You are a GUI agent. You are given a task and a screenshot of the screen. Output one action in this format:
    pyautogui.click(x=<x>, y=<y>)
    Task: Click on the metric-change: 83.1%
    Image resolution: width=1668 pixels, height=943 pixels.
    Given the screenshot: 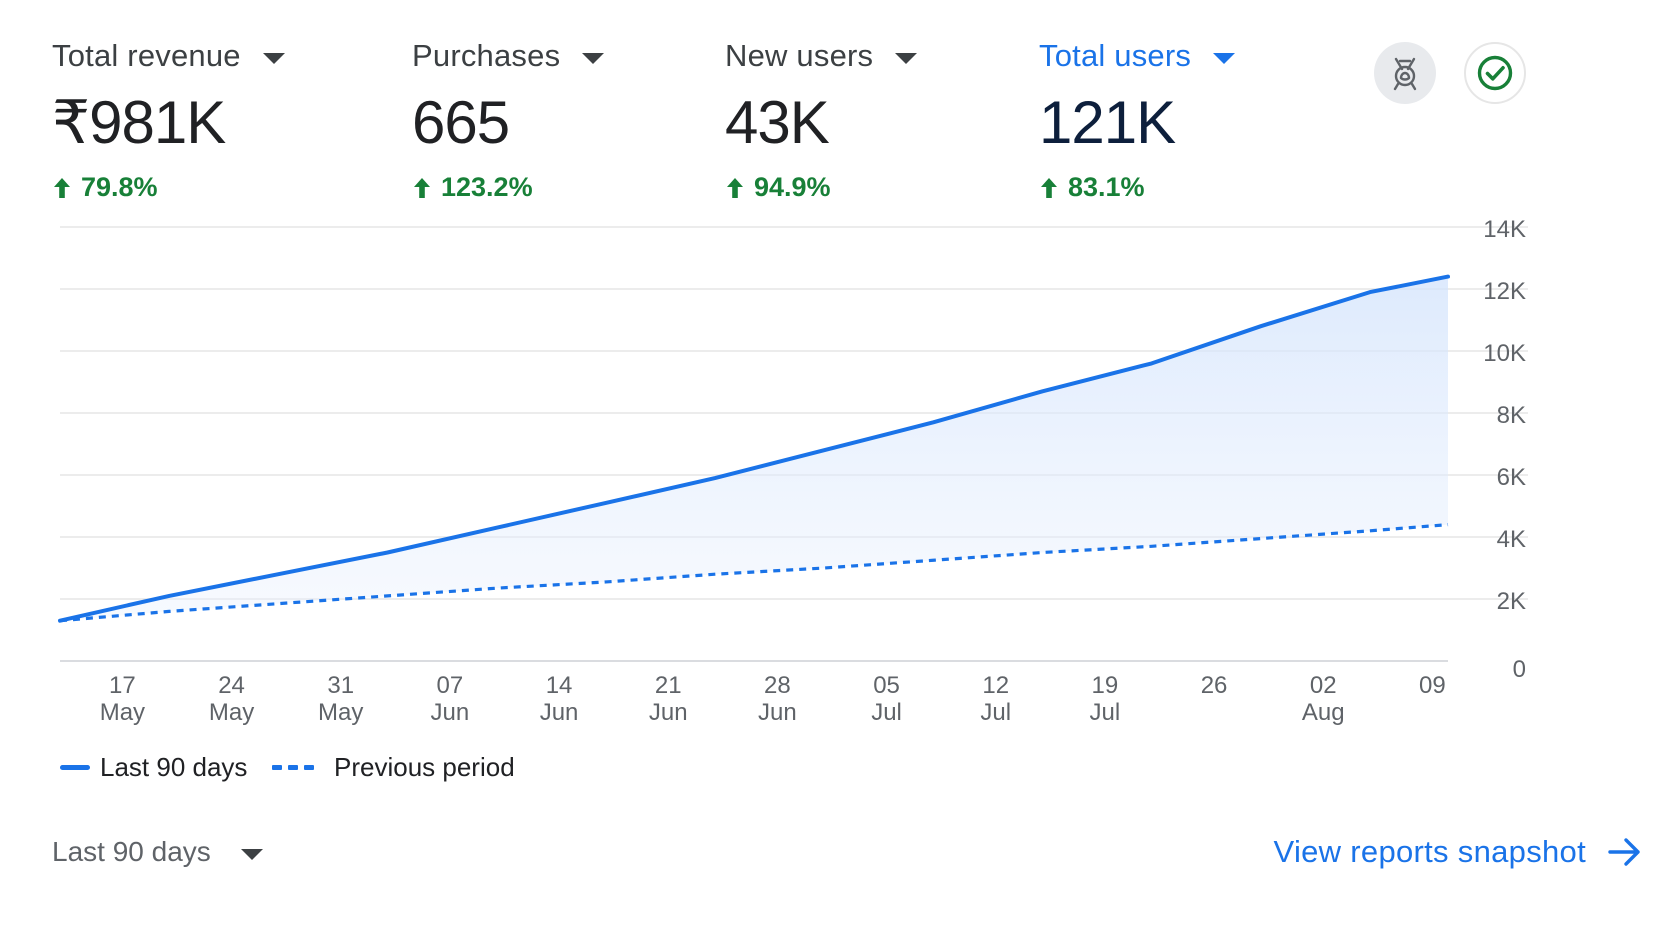 What is the action you would take?
    pyautogui.click(x=1137, y=187)
    